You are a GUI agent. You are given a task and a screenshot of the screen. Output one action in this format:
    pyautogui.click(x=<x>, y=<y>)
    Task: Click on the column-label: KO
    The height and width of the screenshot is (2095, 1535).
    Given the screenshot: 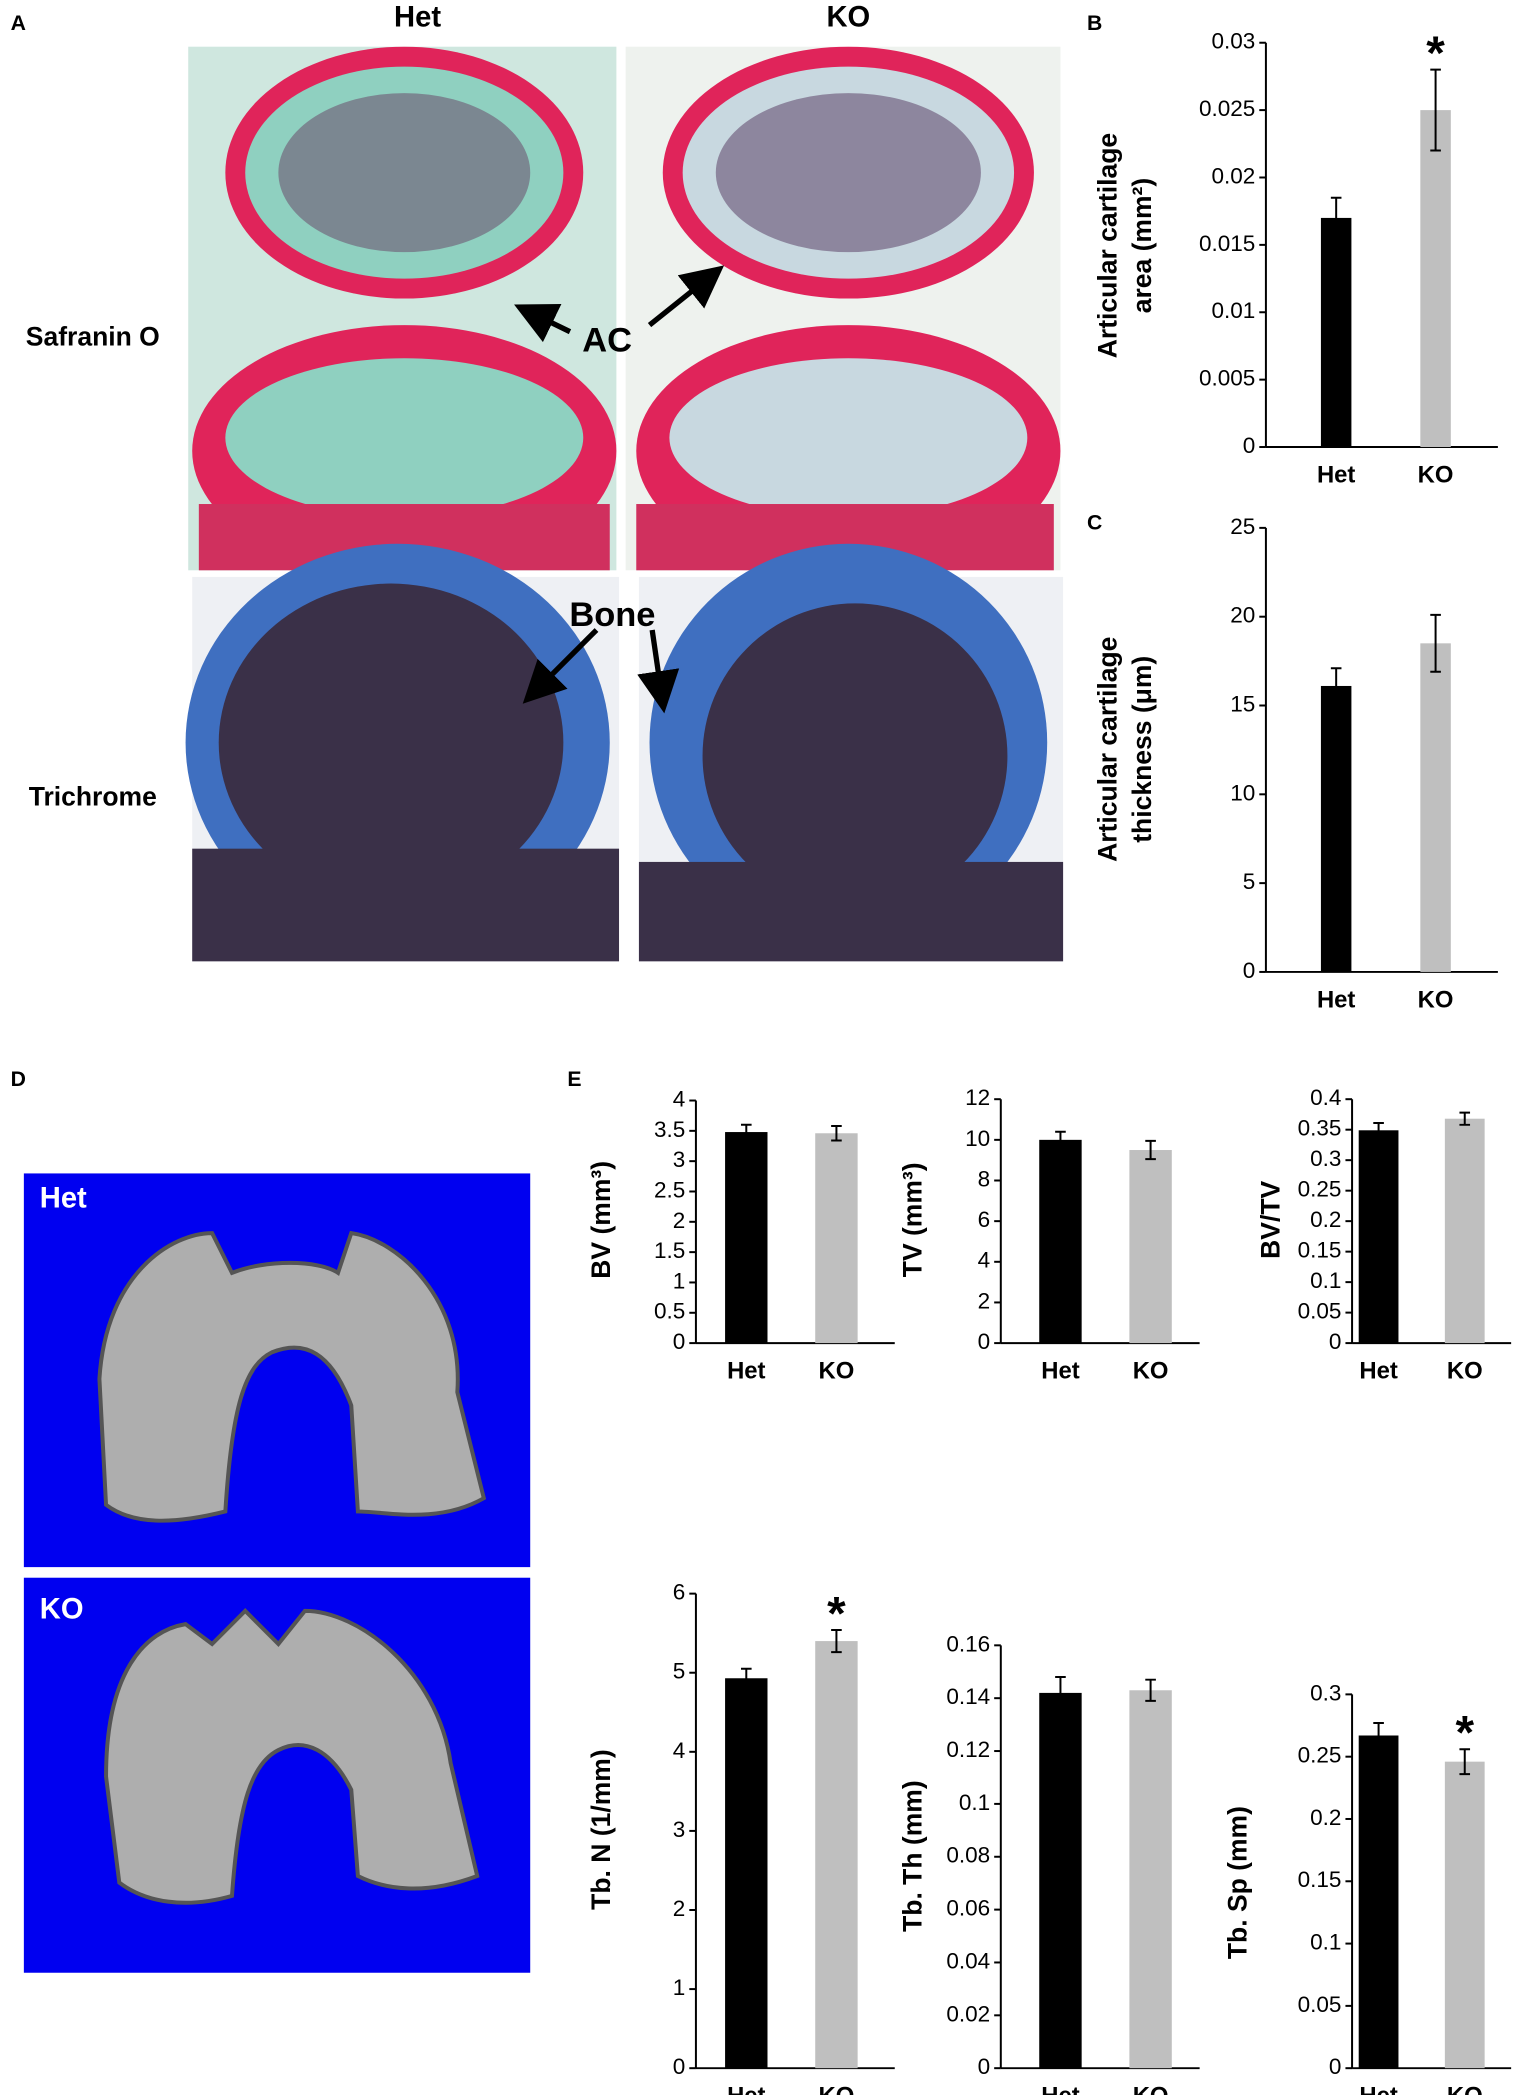 What is the action you would take?
    pyautogui.click(x=848, y=18)
    